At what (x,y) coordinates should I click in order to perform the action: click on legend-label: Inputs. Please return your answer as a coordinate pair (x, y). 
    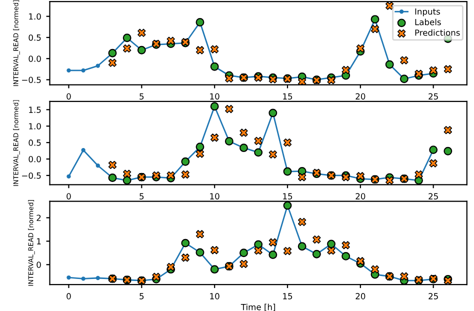
    Looking at the image, I should click on (427, 12).